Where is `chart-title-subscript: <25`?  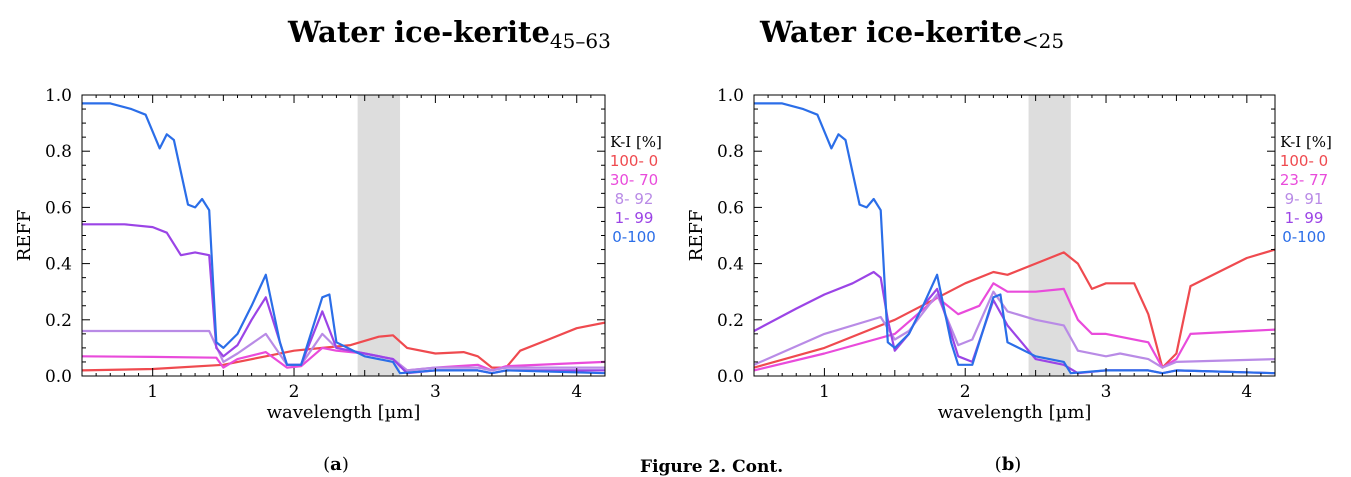
chart-title-subscript: <25 is located at coordinates (1043, 41).